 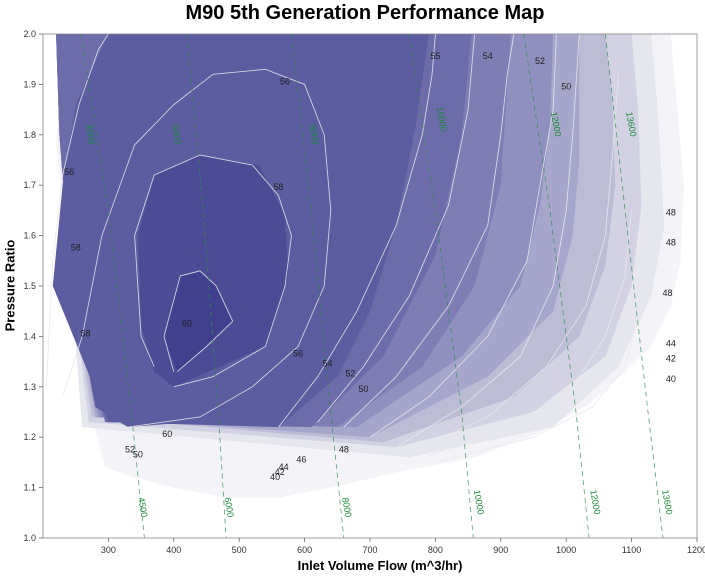 What do you see at coordinates (29, 286) in the screenshot?
I see `y-tick-label: 1.5` at bounding box center [29, 286].